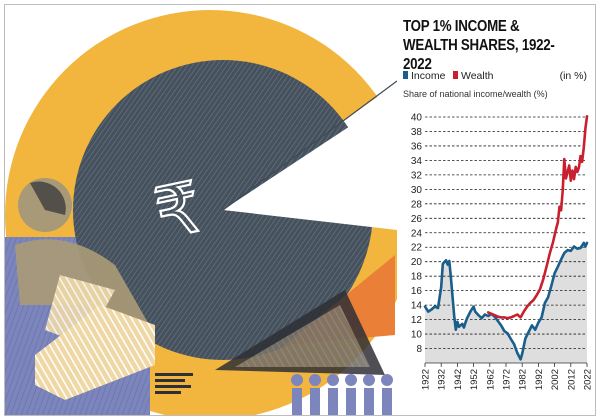  What do you see at coordinates (539, 379) in the screenshot?
I see `x-tick-label-1992: 1992` at bounding box center [539, 379].